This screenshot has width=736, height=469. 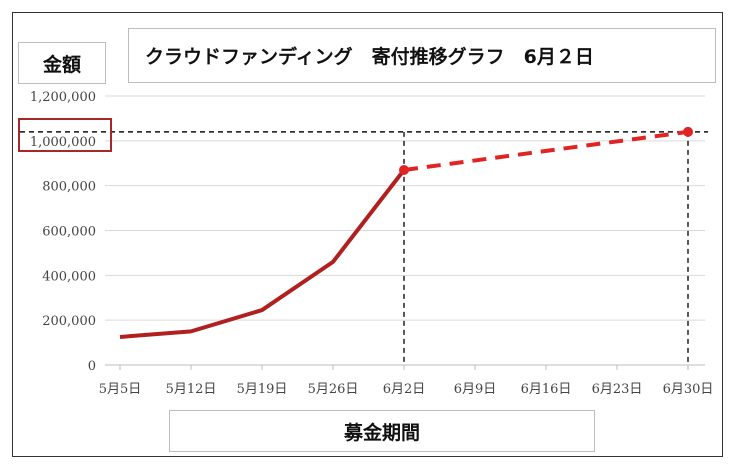 What do you see at coordinates (92, 366) in the screenshot?
I see `y-tick-label: 0` at bounding box center [92, 366].